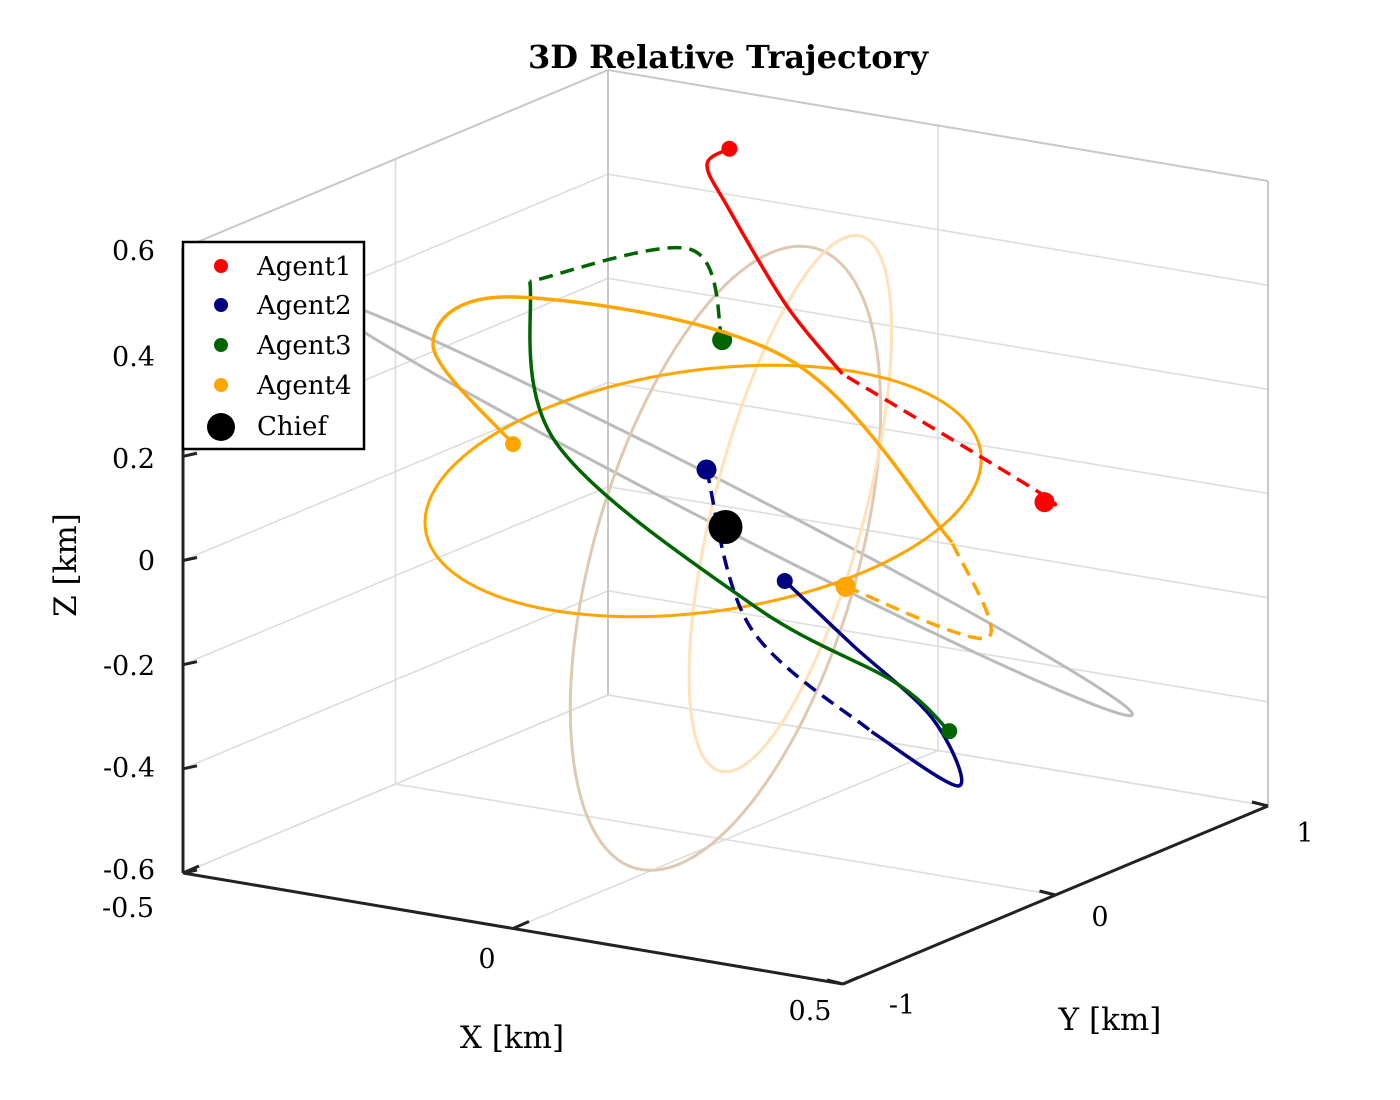 The height and width of the screenshot is (1100, 1400). What do you see at coordinates (513, 444) in the screenshot?
I see `agent4-end-marker` at bounding box center [513, 444].